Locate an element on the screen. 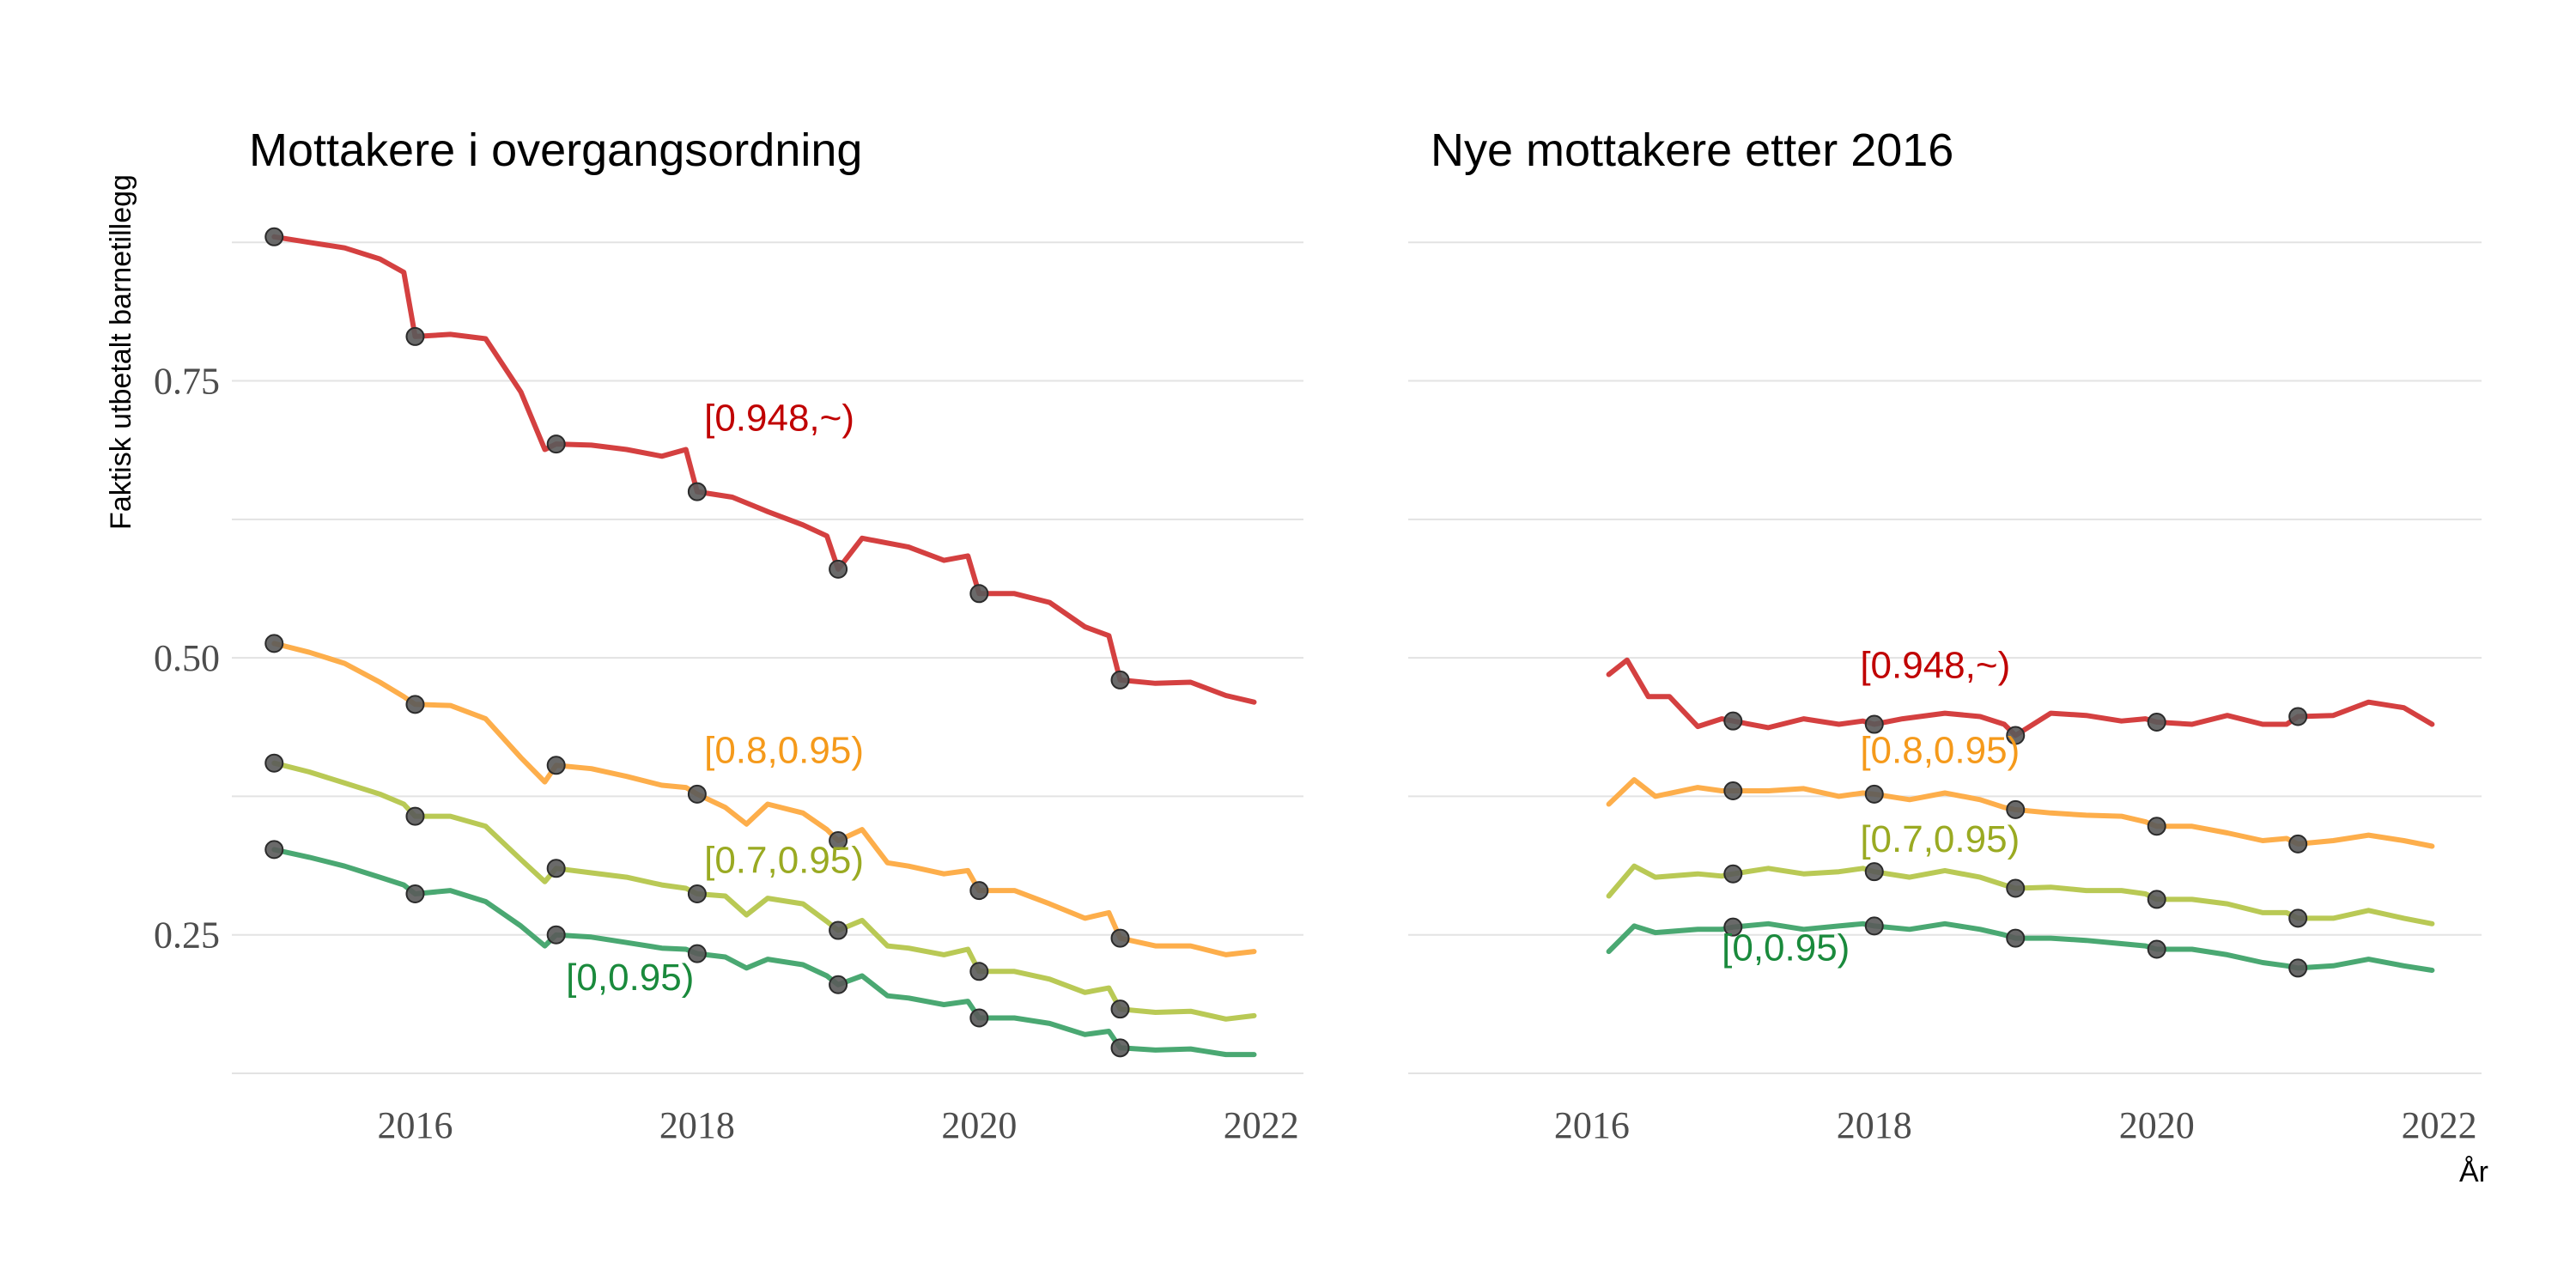  y-axis-title: Faktisk utbetalt barnetillegg is located at coordinates (121, 352).